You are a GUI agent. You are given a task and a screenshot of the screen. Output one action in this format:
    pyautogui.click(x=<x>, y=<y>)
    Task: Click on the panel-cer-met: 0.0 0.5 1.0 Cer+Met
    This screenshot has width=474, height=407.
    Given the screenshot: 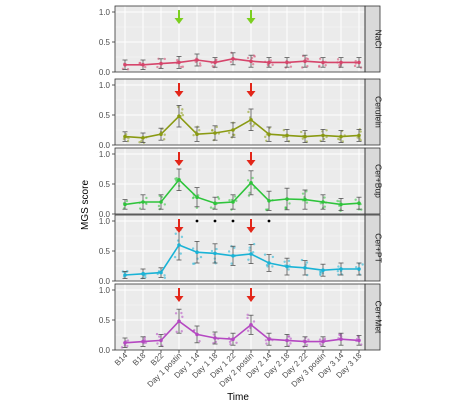 What is the action you would take?
    pyautogui.click(x=241, y=319)
    